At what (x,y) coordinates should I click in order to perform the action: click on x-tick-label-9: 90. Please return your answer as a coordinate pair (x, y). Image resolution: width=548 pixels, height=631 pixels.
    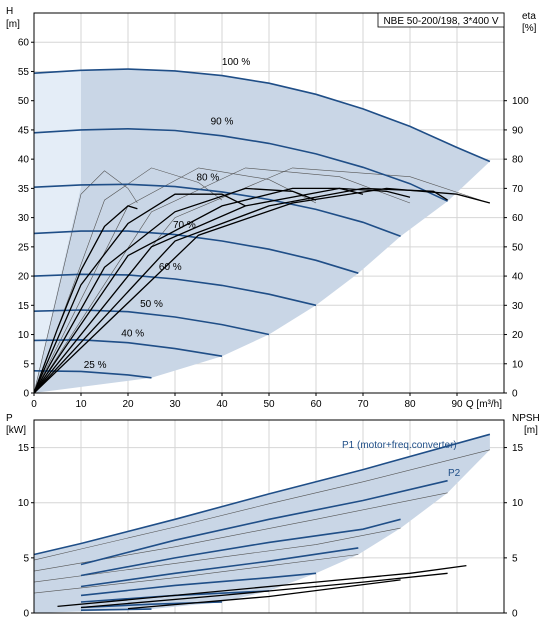
    Looking at the image, I should click on (457, 404).